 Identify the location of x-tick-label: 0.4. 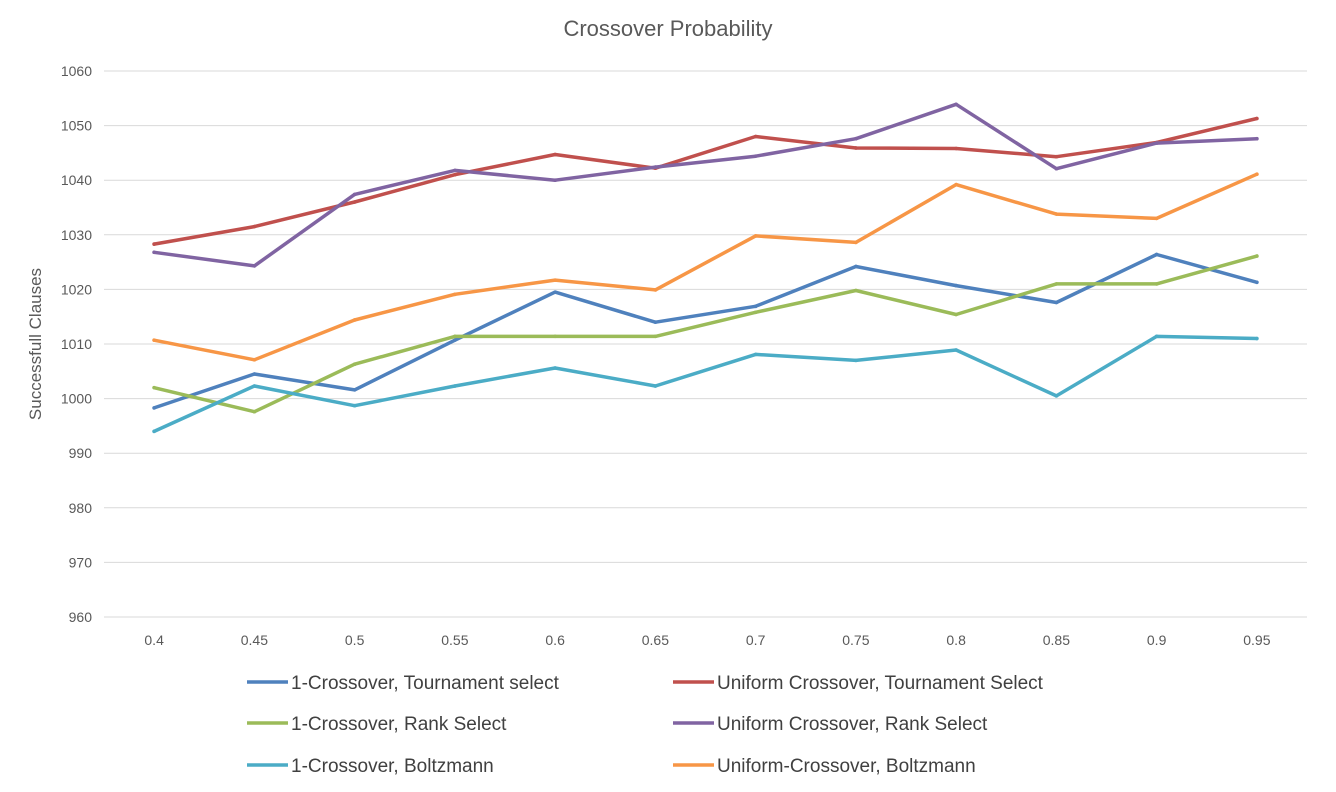
(154, 640).